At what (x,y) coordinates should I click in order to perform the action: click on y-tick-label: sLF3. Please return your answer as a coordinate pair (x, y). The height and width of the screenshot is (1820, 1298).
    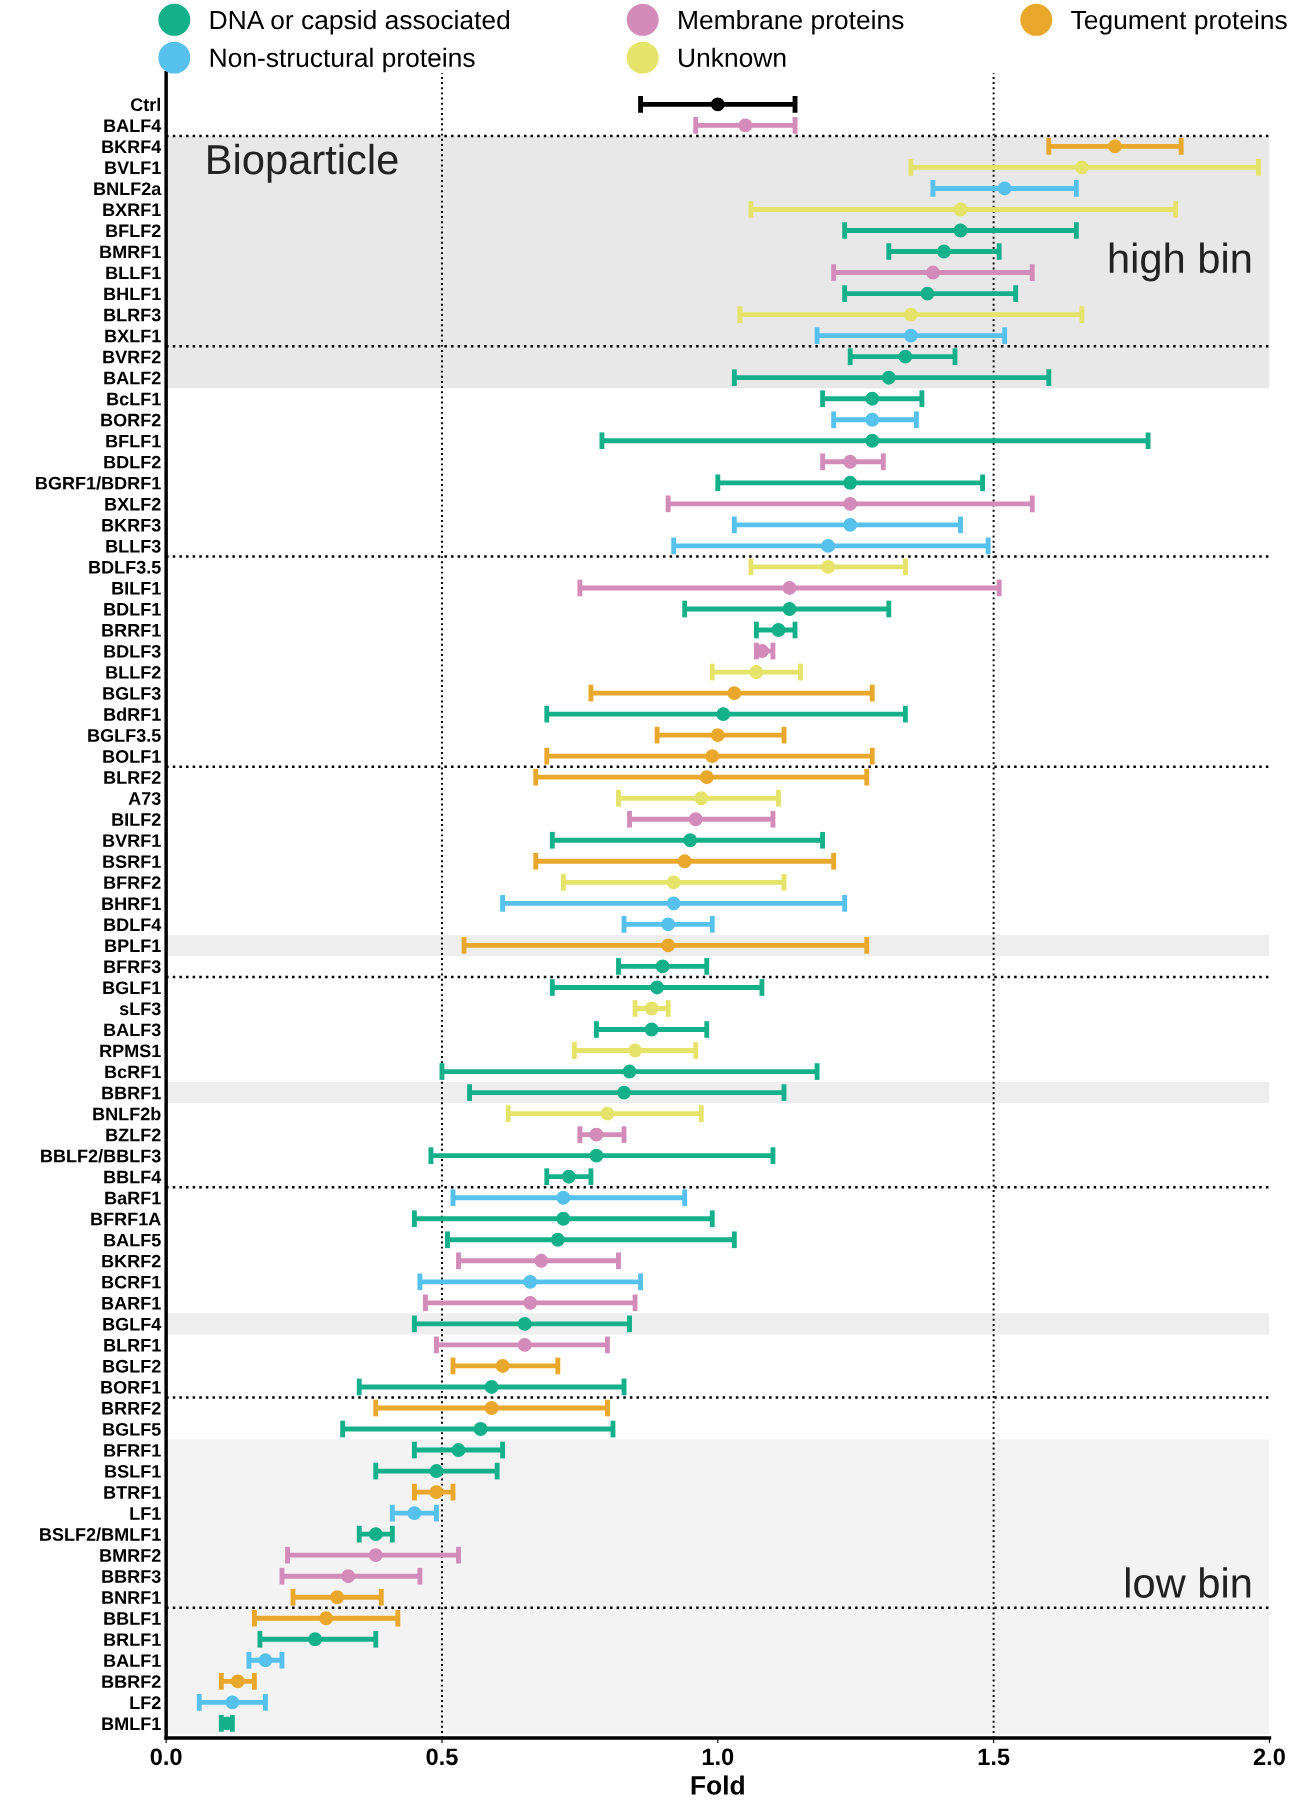
    Looking at the image, I should click on (140, 1009).